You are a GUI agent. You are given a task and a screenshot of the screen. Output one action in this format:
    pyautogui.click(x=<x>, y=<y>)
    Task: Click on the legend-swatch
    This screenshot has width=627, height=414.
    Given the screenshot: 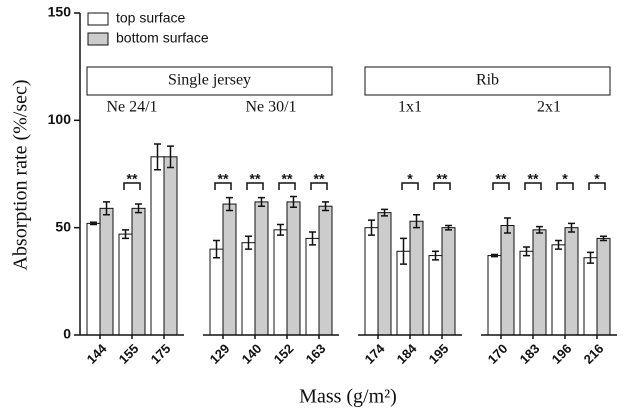 What is the action you would take?
    pyautogui.click(x=98, y=19)
    